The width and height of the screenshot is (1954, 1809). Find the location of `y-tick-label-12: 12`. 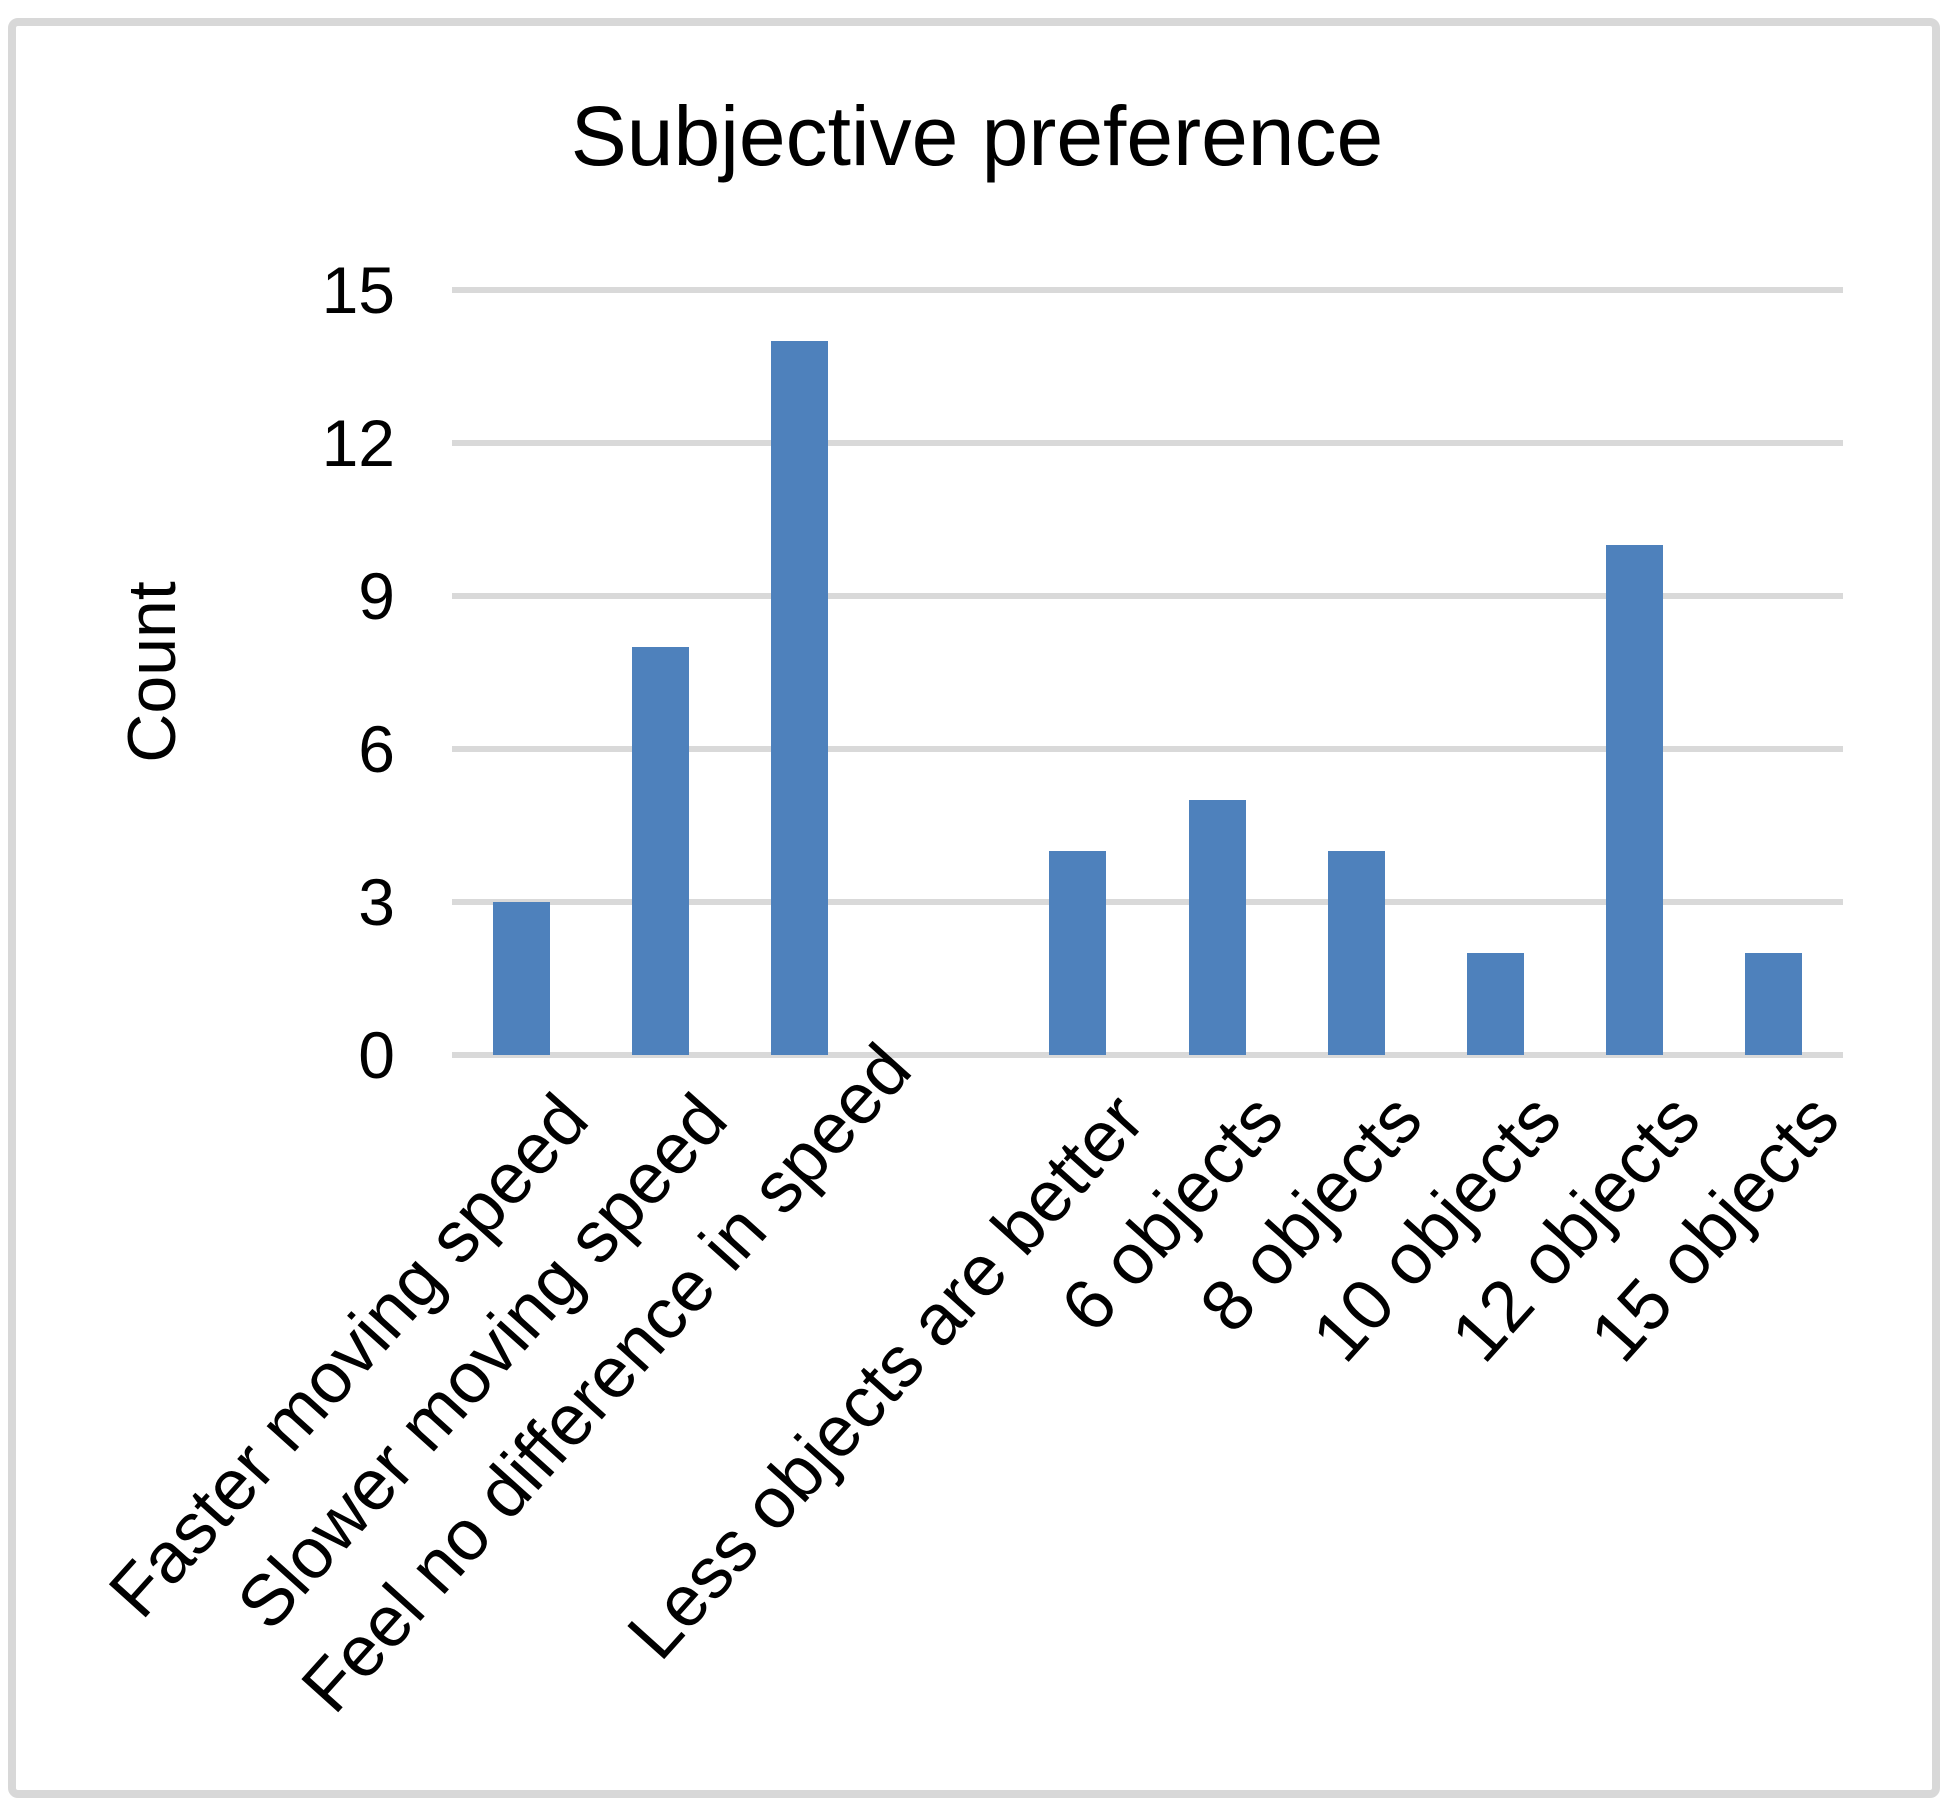

y-tick-label-12: 12 is located at coordinates (358, 443).